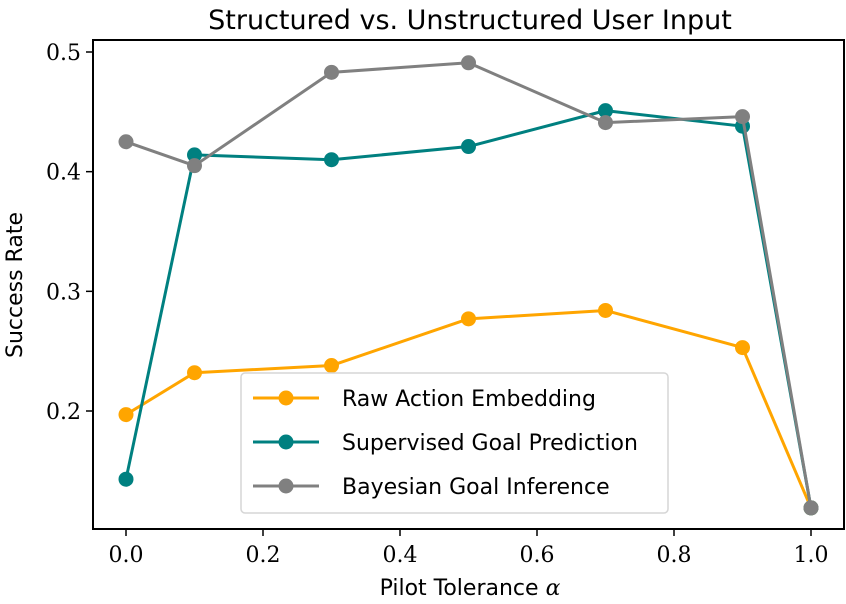  I want to click on x-tick-label: 0.4, so click(400, 555).